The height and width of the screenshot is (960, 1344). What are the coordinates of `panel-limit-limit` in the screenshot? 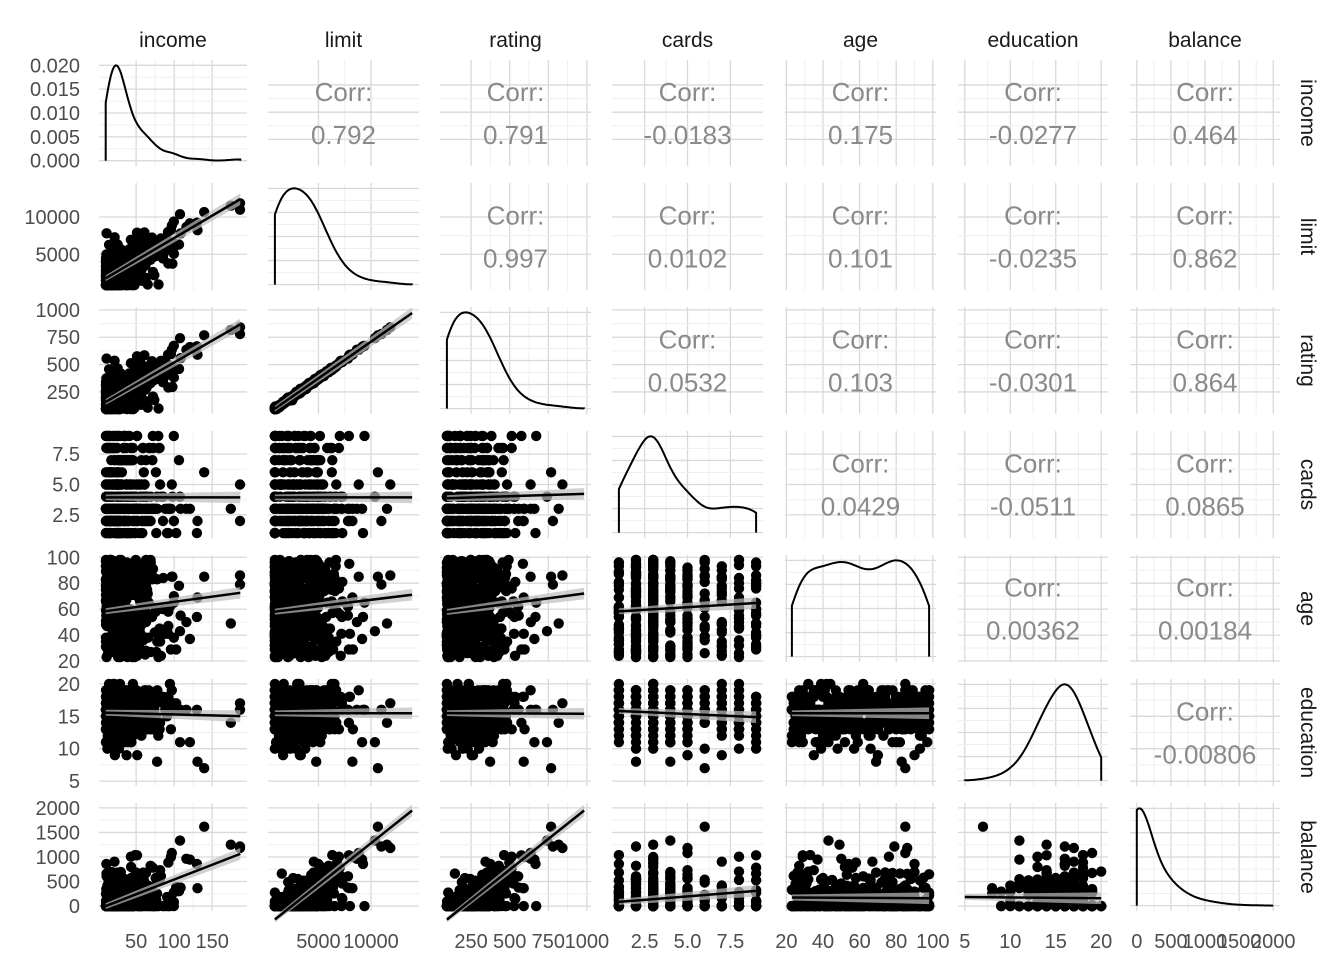 It's located at (343, 236).